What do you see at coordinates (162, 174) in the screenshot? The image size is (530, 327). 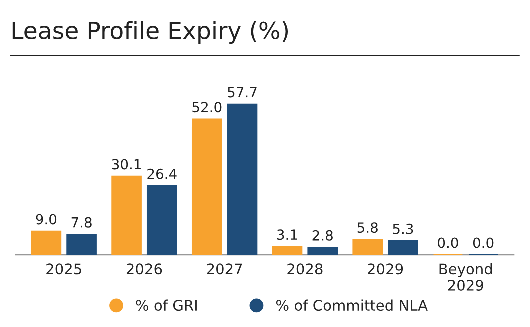 I see `data-label: 26.4` at bounding box center [162, 174].